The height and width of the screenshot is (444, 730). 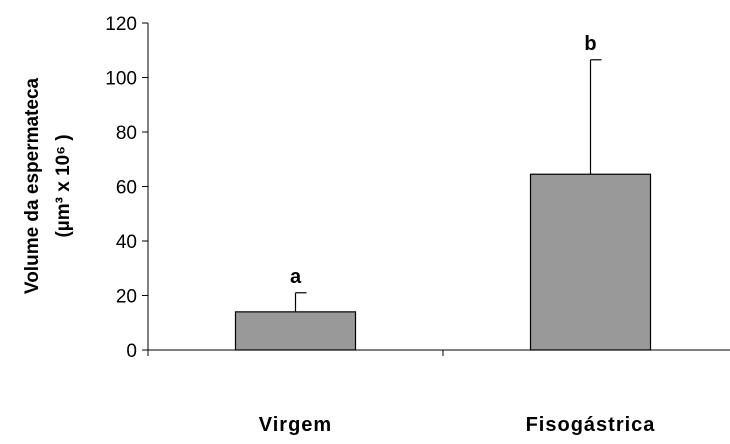 I want to click on y-tick-label: 100, so click(x=121, y=79).